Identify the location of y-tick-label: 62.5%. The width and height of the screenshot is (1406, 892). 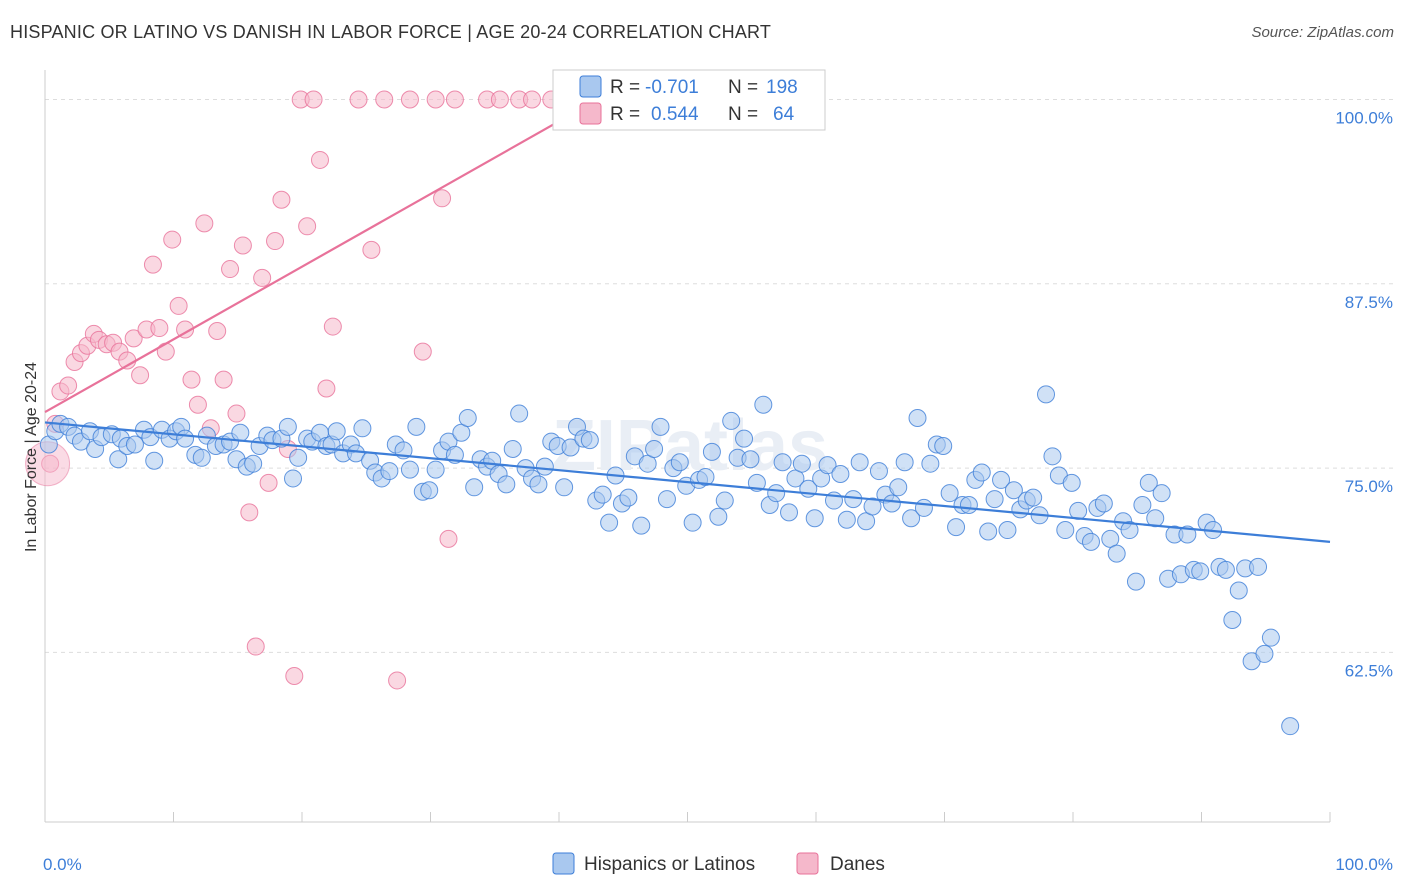
(1369, 670).